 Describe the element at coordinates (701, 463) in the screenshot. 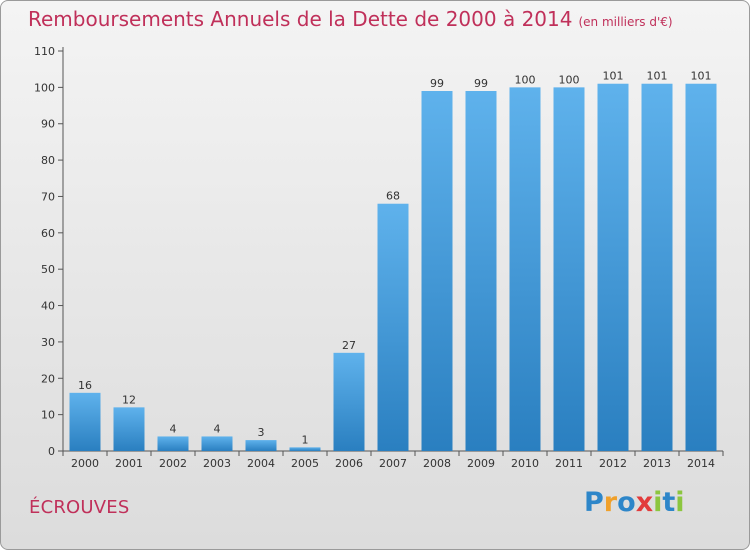

I see `x-tick-label-2014: 2014` at that location.